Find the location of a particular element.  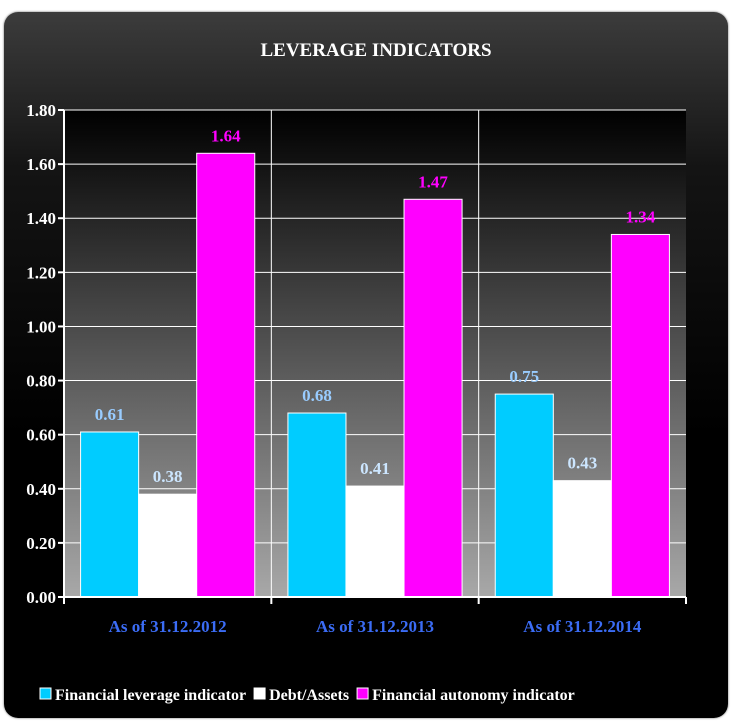

y-tick-label: 1.80 is located at coordinates (41, 110).